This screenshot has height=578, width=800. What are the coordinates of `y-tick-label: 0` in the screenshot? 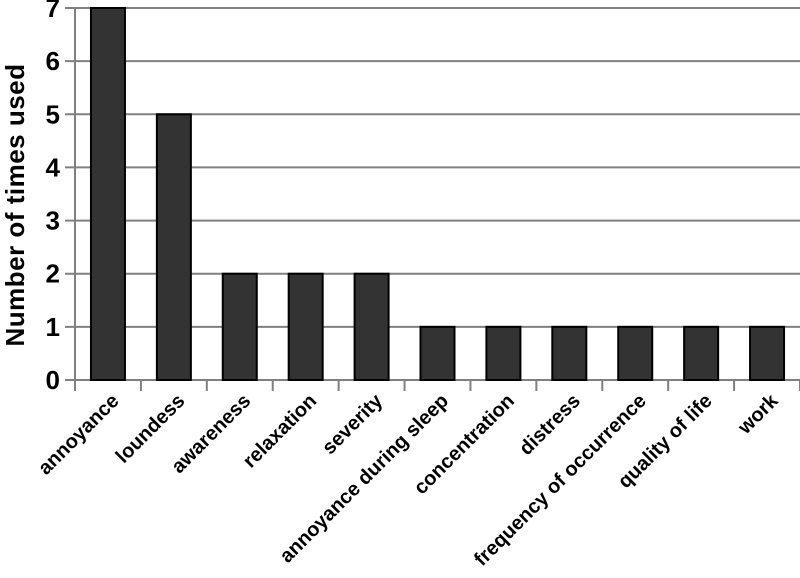 It's located at (53, 380).